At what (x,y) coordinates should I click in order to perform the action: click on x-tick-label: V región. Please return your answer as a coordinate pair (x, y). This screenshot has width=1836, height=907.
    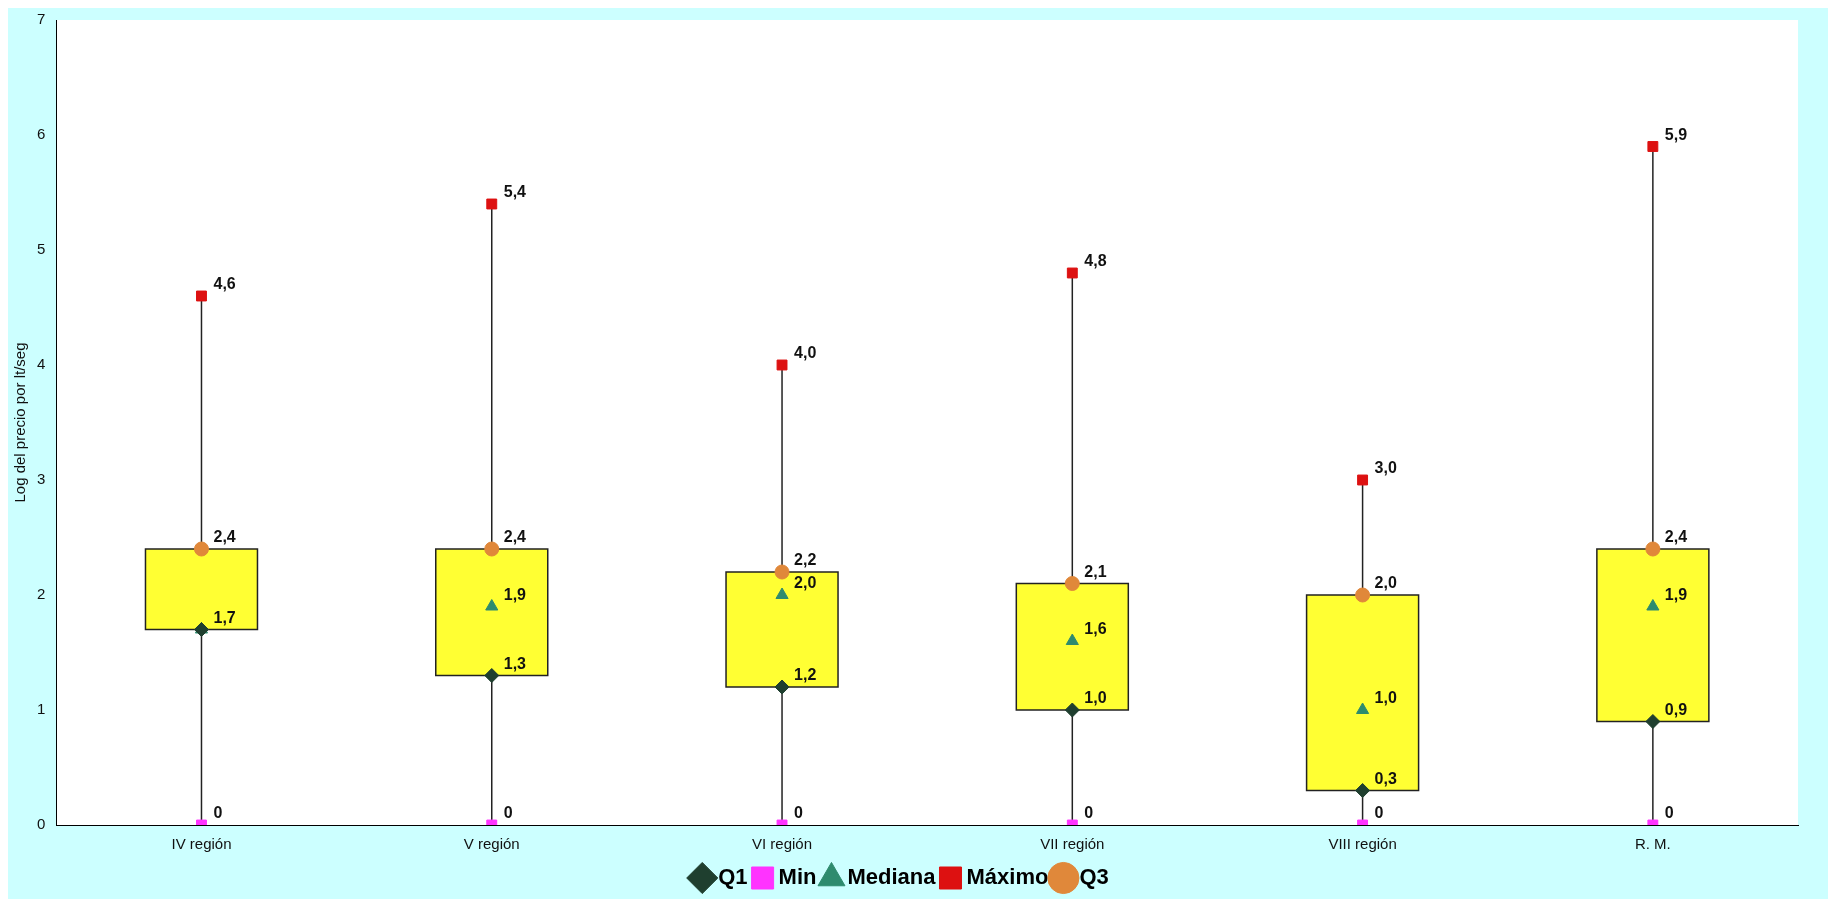
    Looking at the image, I should click on (491, 844).